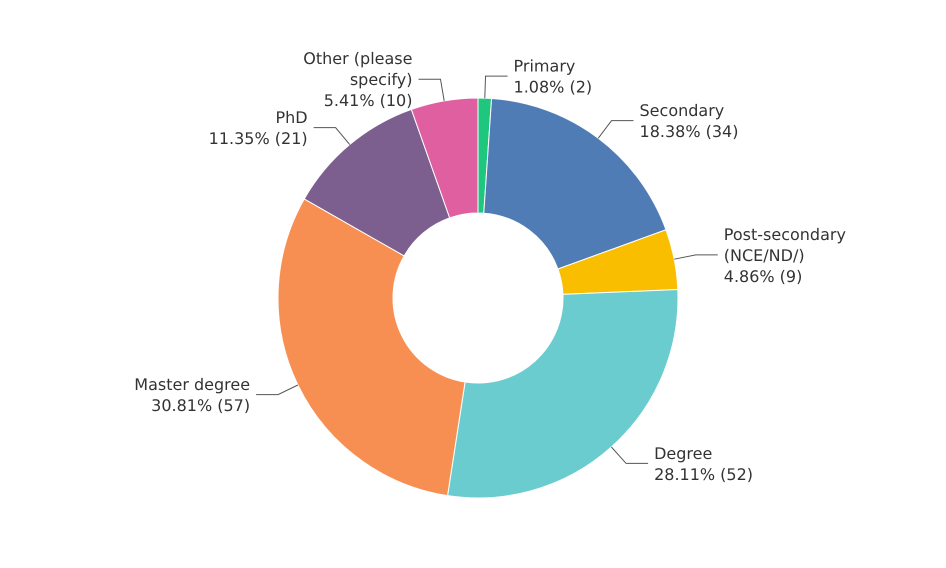  Describe the element at coordinates (545, 66) in the screenshot. I see `slice-label: Primary` at that location.